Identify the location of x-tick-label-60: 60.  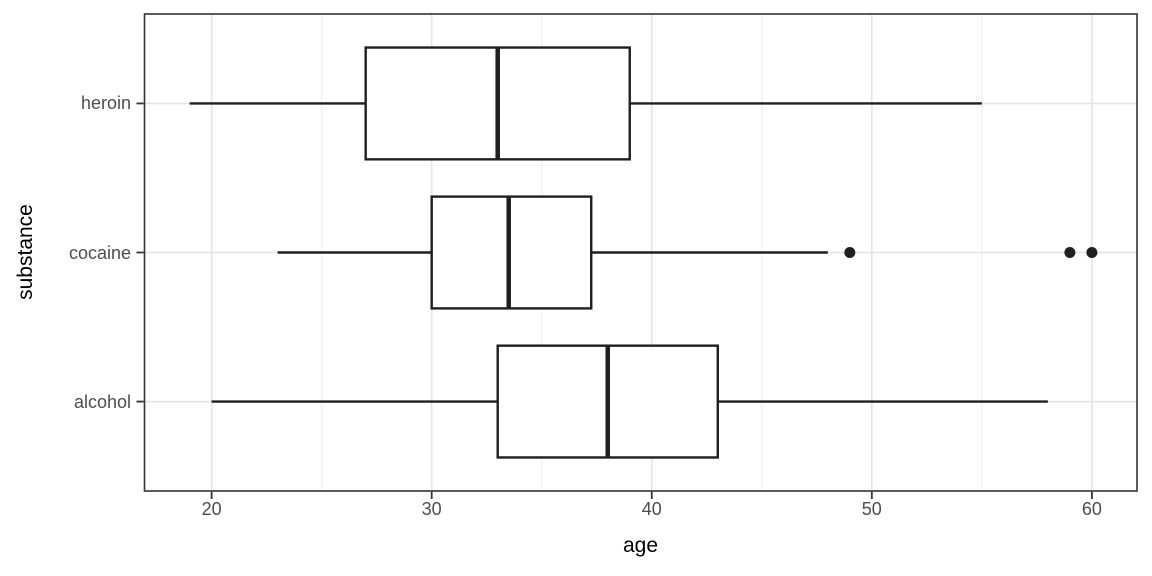
(1091, 509).